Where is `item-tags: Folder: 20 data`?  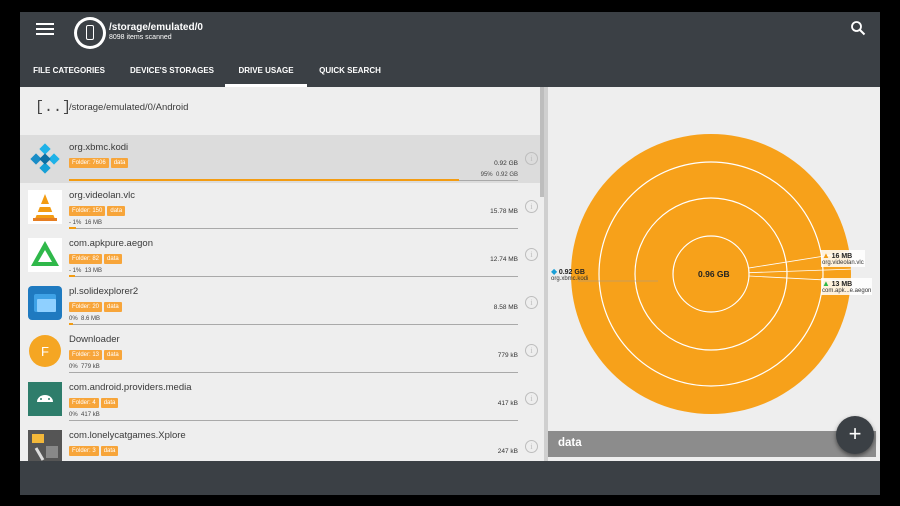 item-tags: Folder: 20 data is located at coordinates (96, 307).